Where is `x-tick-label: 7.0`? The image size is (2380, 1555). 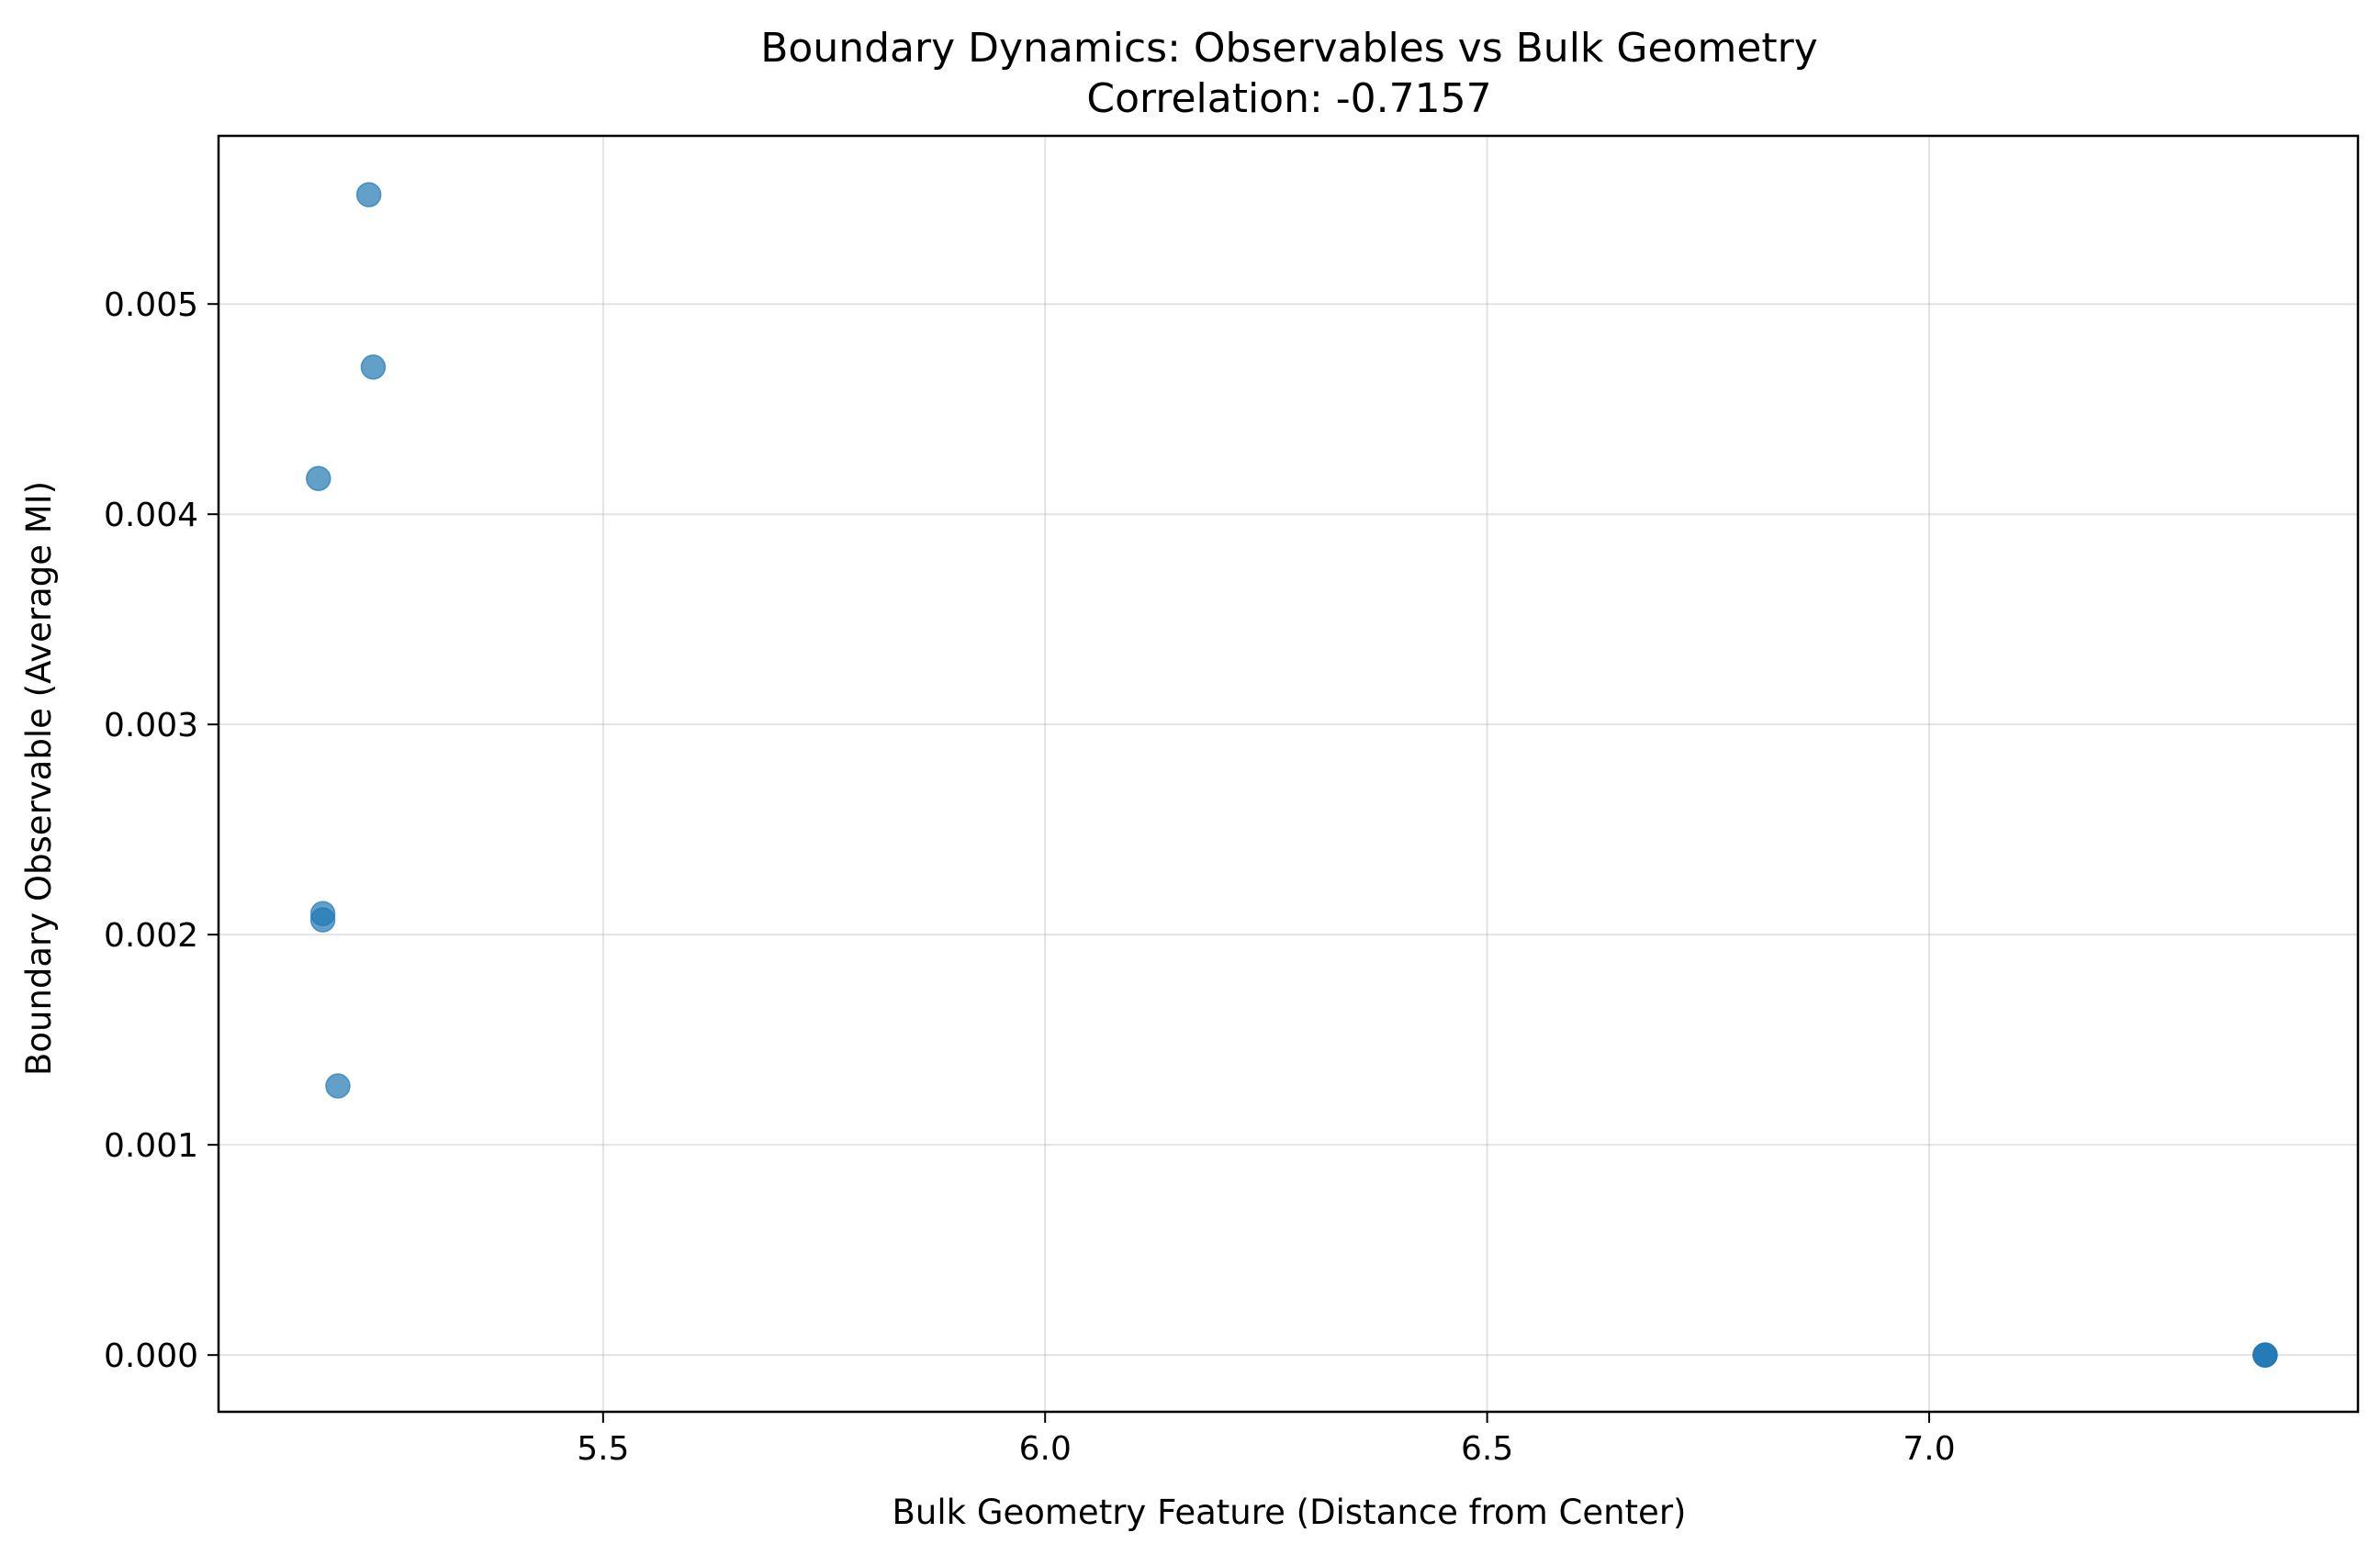
x-tick-label: 7.0 is located at coordinates (1929, 1449).